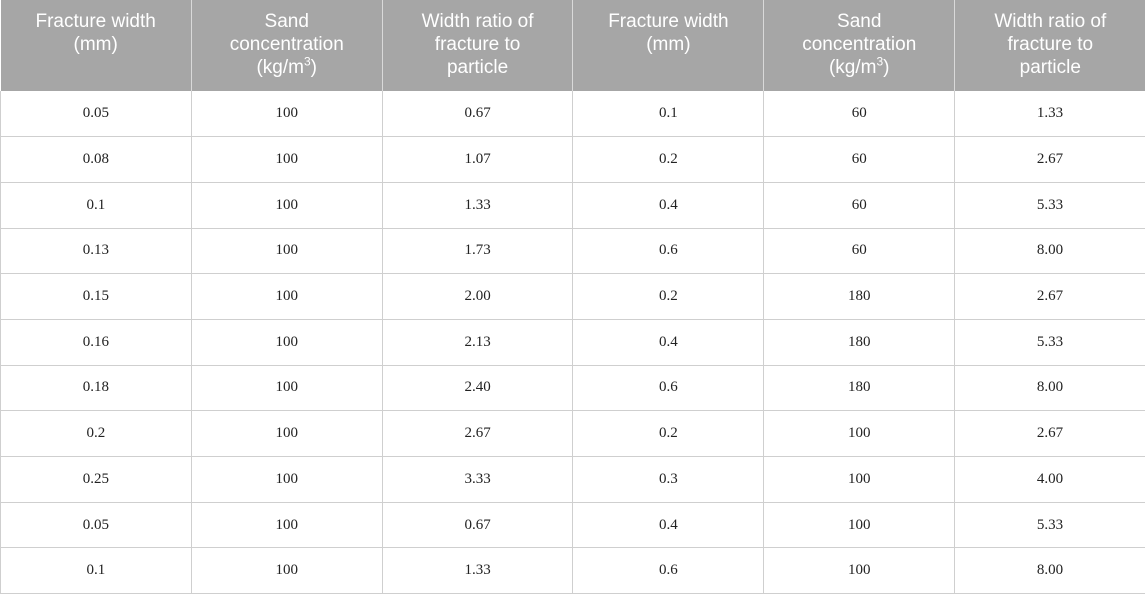  I want to click on table-row: 0.2 100 2.67 0.2 100 2.67, so click(572, 433).